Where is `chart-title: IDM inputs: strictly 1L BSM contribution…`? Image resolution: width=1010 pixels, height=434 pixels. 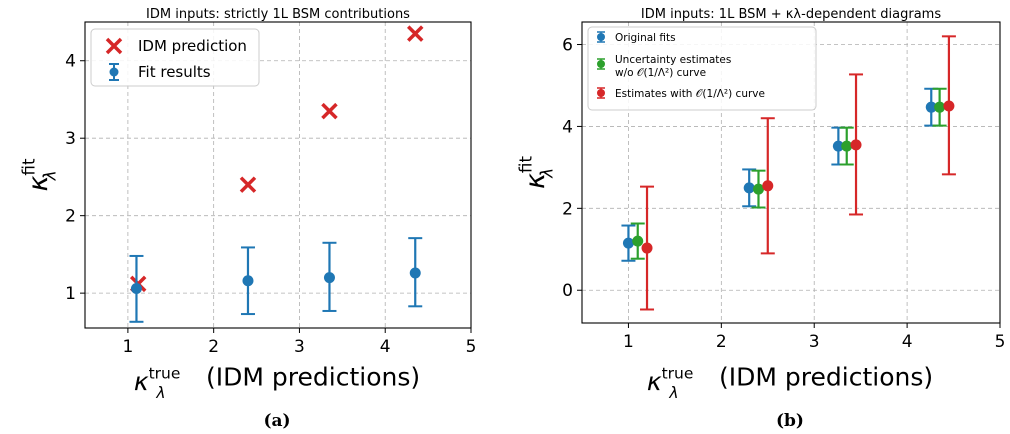 chart-title: IDM inputs: strictly 1L BSM contribution… is located at coordinates (278, 14).